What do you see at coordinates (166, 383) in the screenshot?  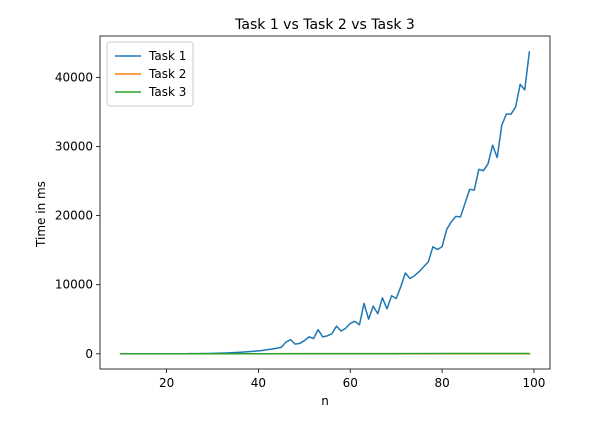 I see `x-tick-label: 20` at bounding box center [166, 383].